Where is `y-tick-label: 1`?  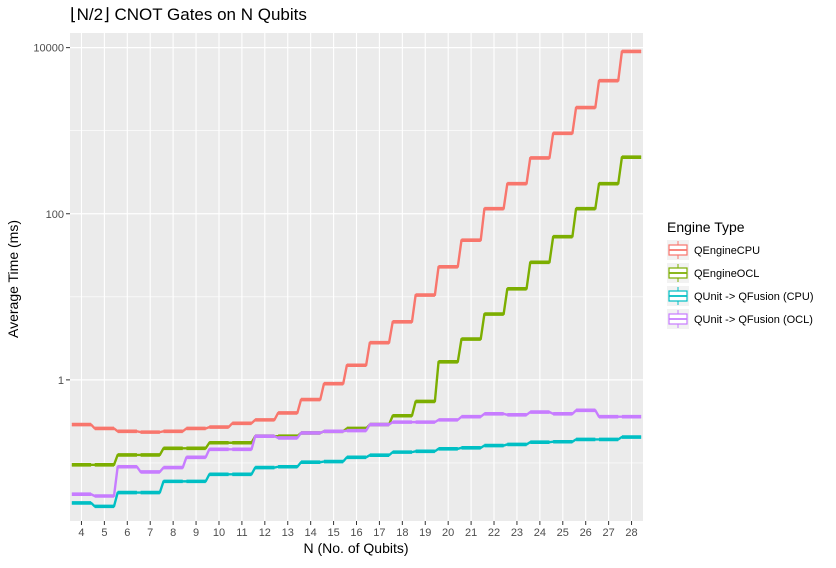
y-tick-label: 1 is located at coordinates (61, 381).